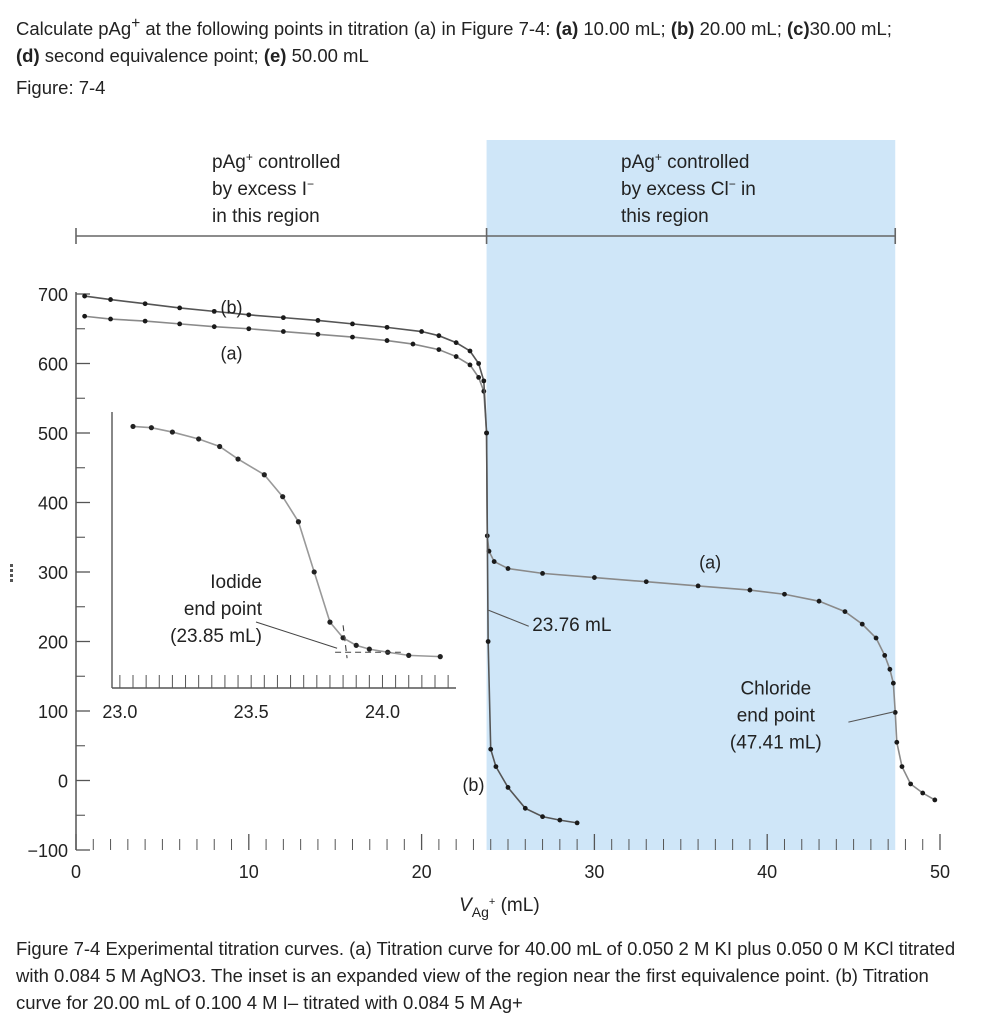 Image resolution: width=988 pixels, height=1024 pixels. What do you see at coordinates (296, 635) in the screenshot?
I see `inset-endpoint-leader` at bounding box center [296, 635].